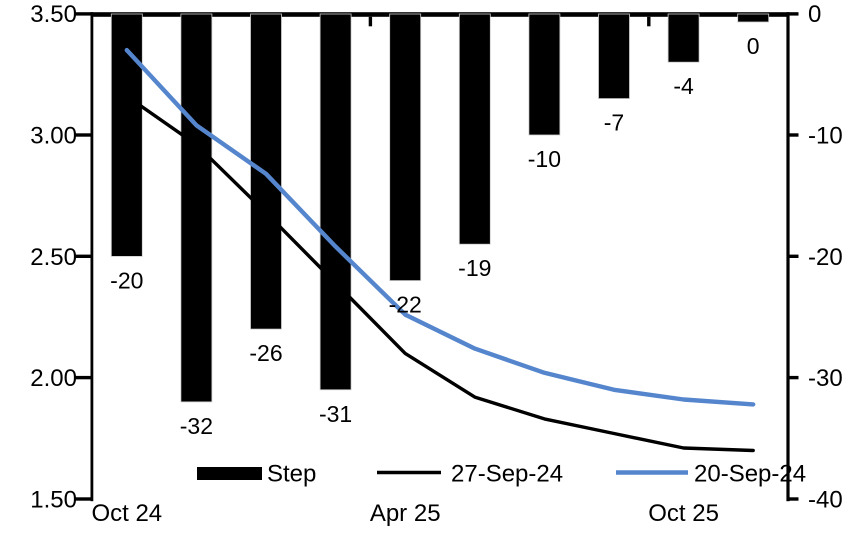 This screenshot has height=551, width=852. I want to click on left-axis-tick-label: 2.50, so click(53, 257).